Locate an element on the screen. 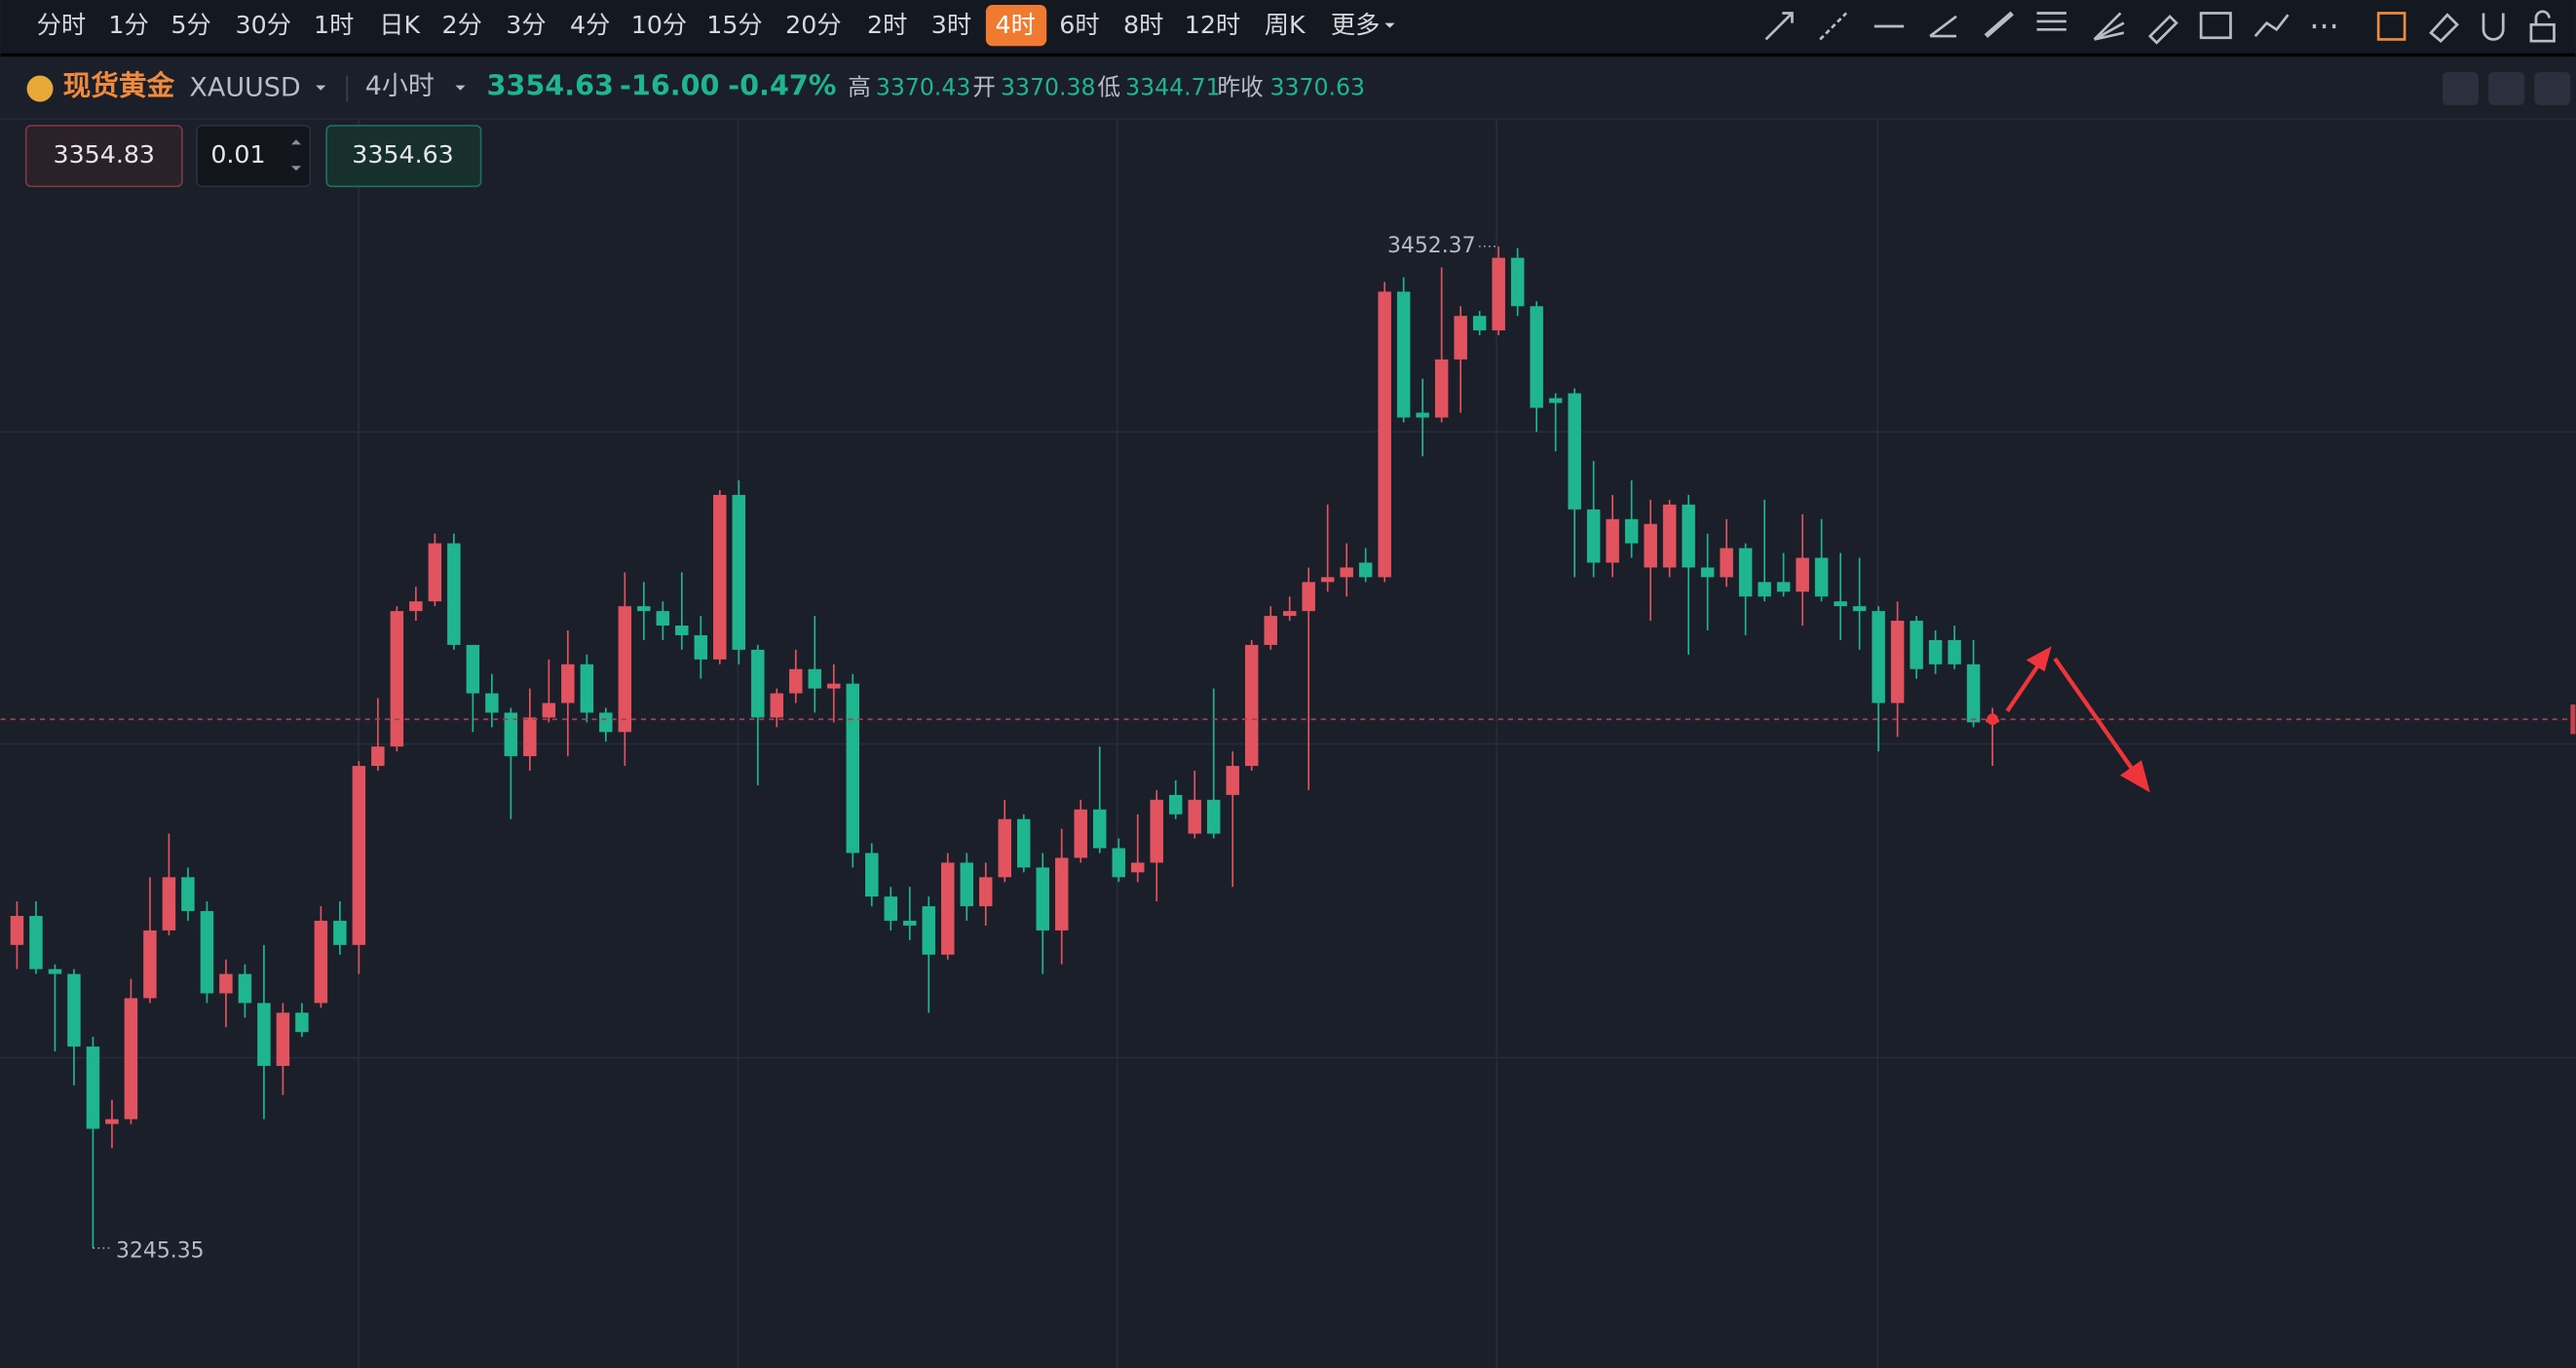 The height and width of the screenshot is (1368, 2576). active-period-bg is located at coordinates (1016, 26).